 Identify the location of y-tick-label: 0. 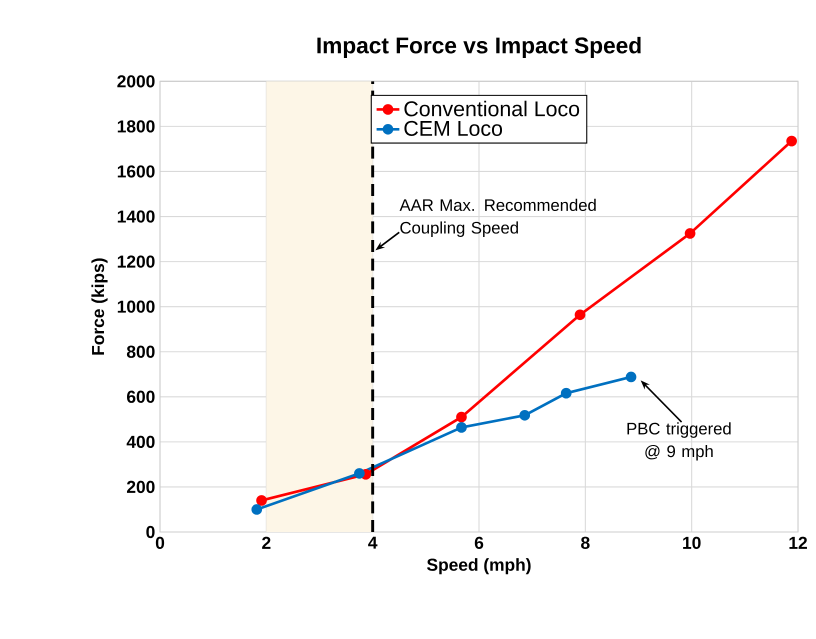
(150, 532).